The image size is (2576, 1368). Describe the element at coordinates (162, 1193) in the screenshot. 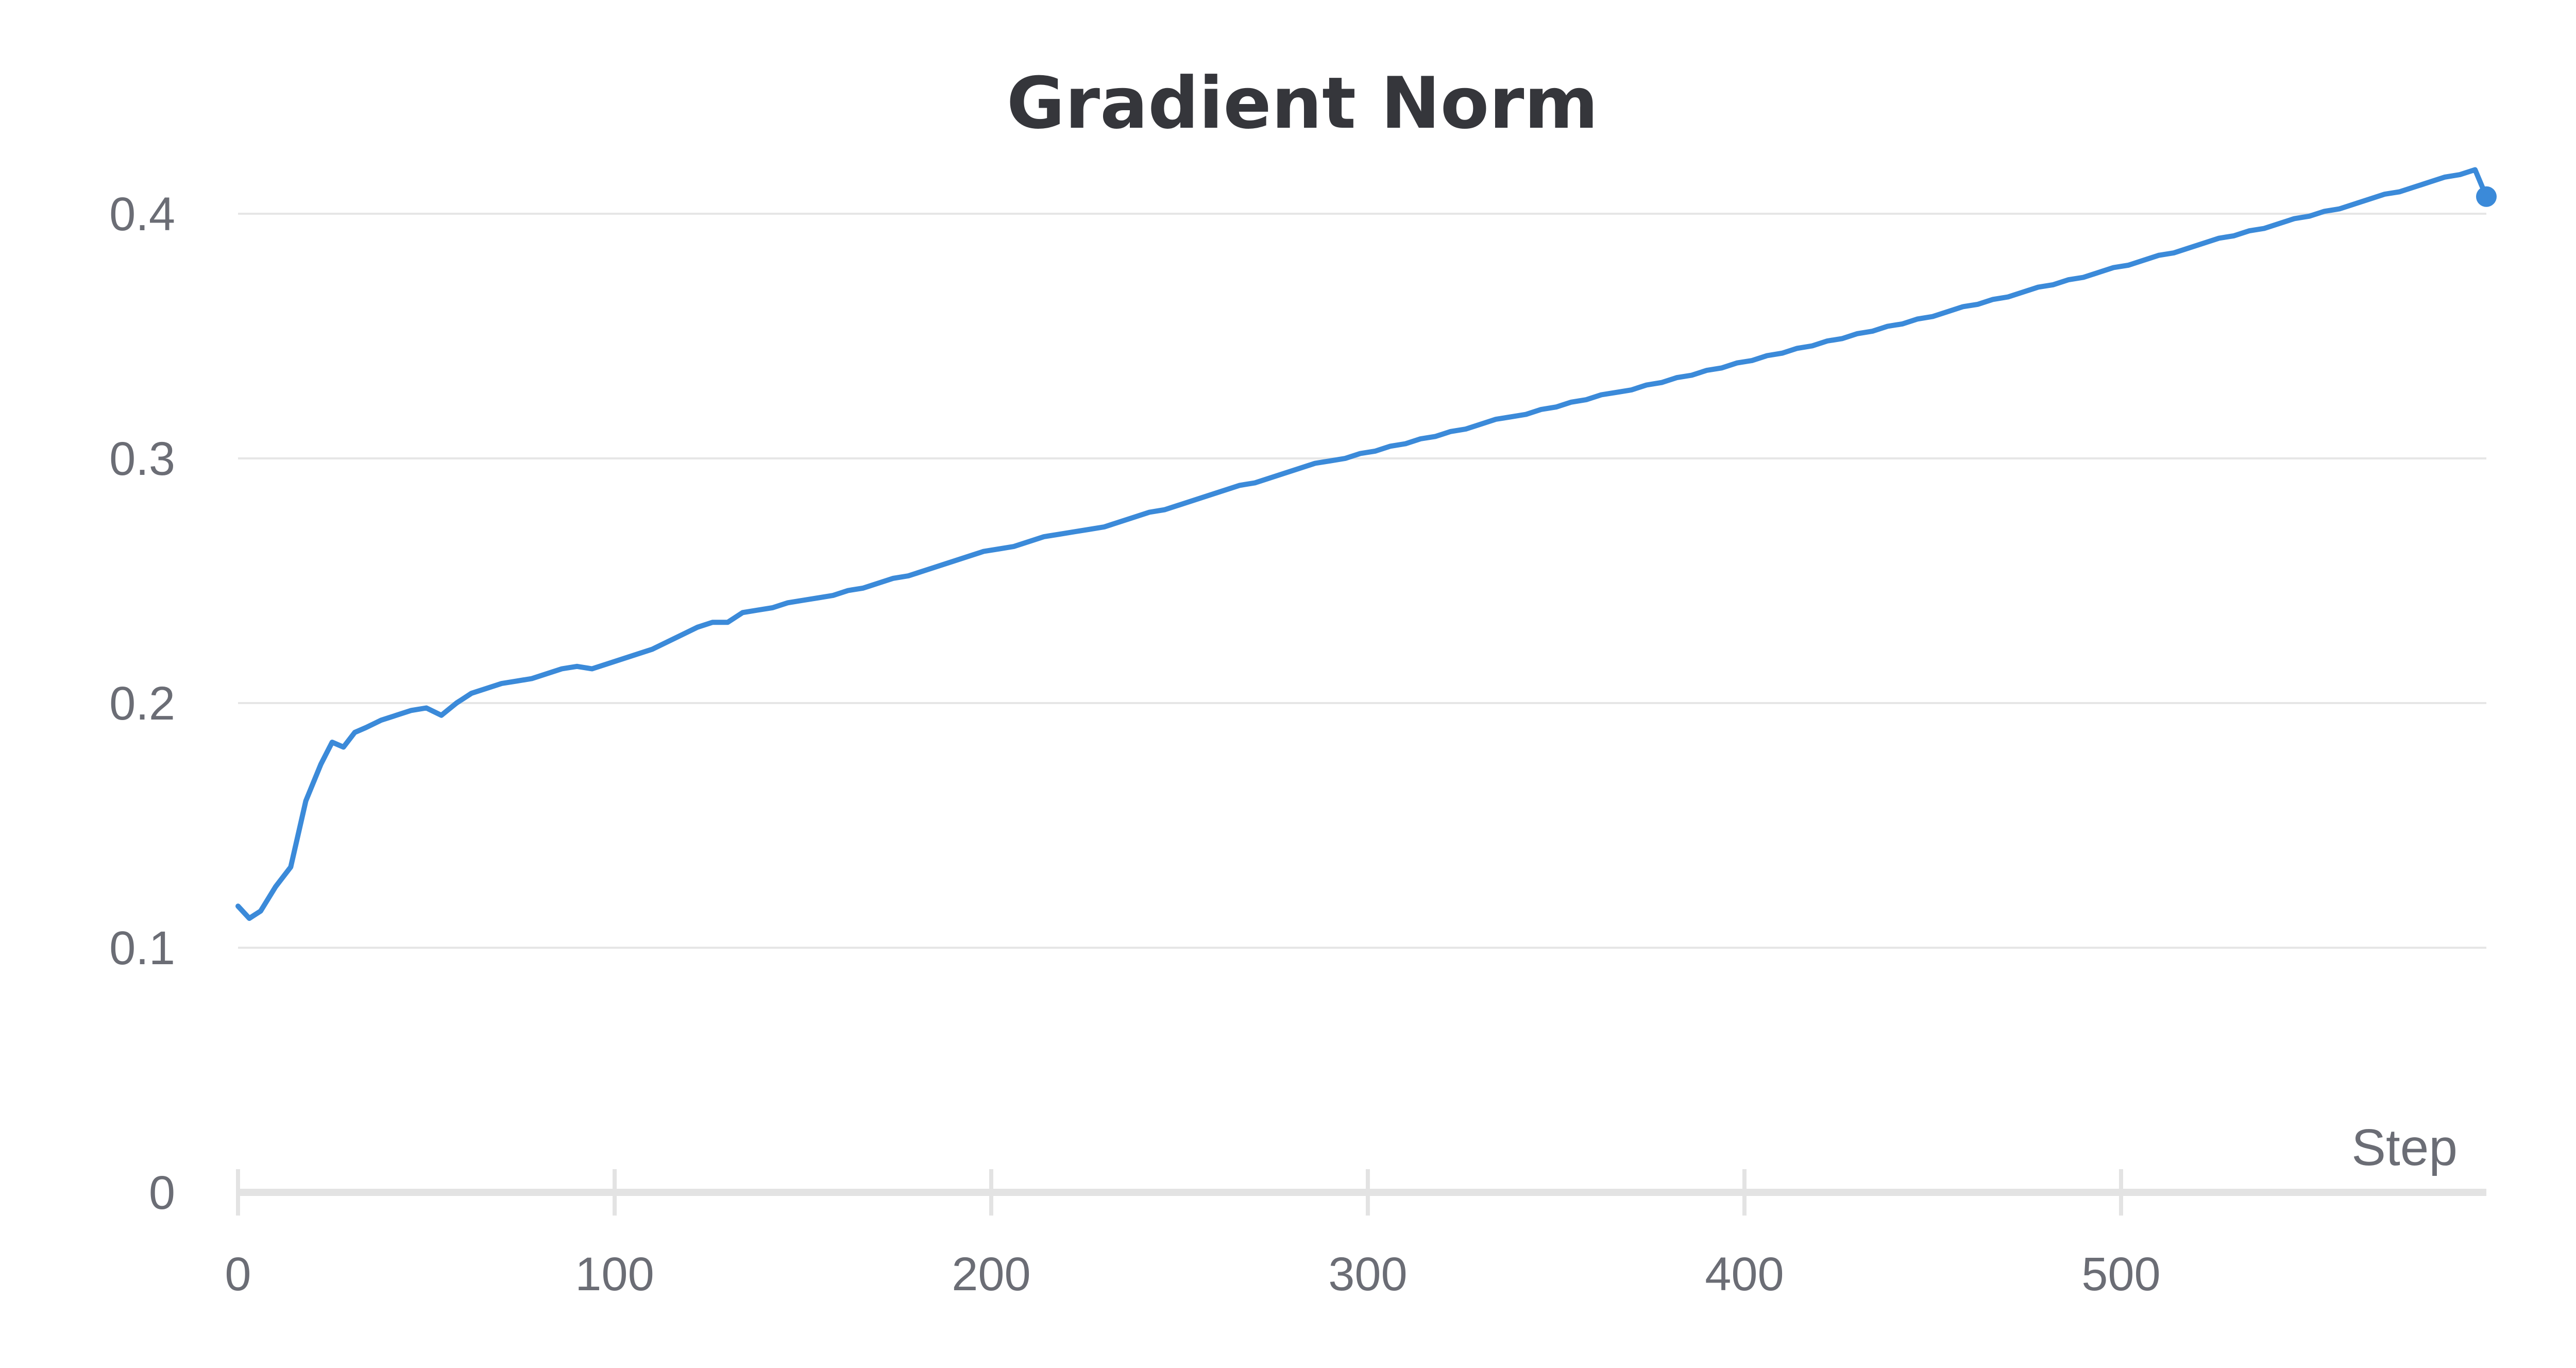

I see `y-tick-label: 0` at that location.